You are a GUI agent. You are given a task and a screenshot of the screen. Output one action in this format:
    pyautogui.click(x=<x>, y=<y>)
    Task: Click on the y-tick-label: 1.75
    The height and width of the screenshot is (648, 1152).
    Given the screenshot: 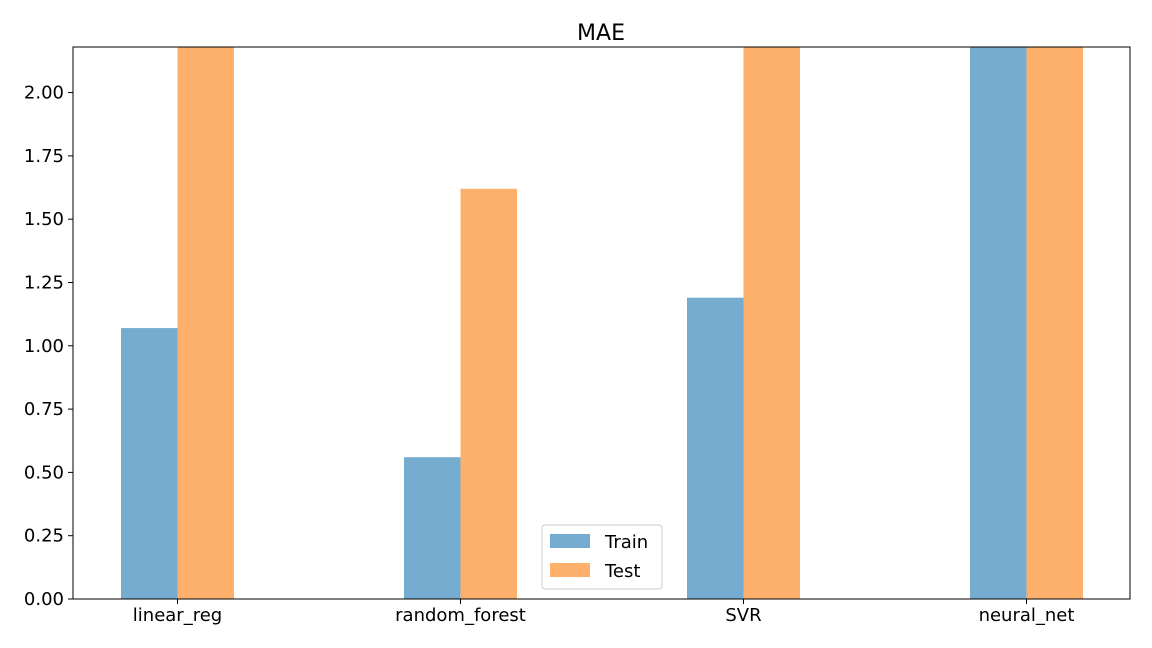 What is the action you would take?
    pyautogui.click(x=44, y=156)
    